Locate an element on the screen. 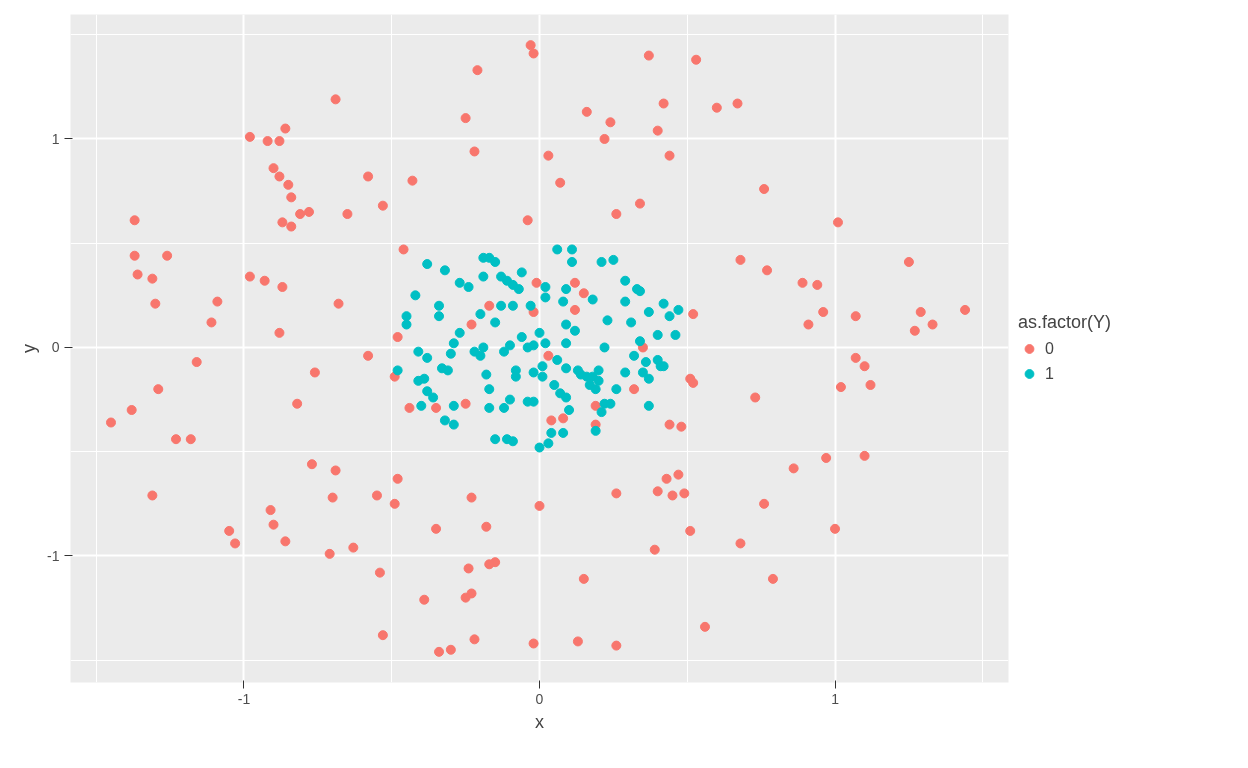 The image size is (1248, 768). legend-label: 1 is located at coordinates (1050, 373).